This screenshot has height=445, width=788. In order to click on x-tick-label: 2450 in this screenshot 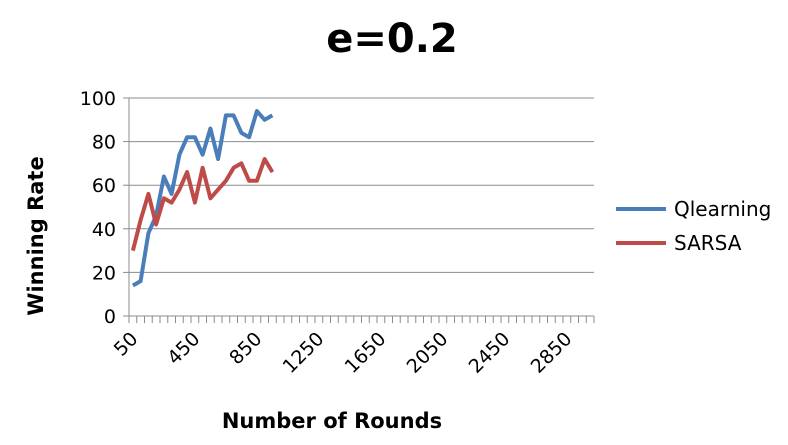, I will do `click(490, 353)`.